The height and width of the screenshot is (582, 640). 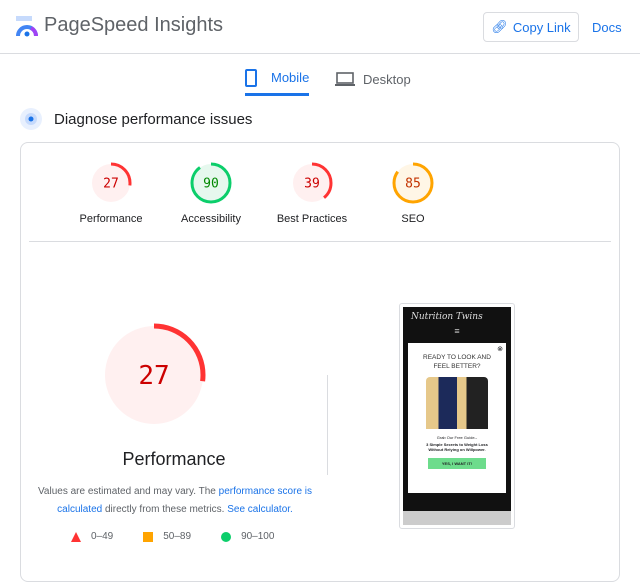 I want to click on phone-icon, so click(x=251, y=77).